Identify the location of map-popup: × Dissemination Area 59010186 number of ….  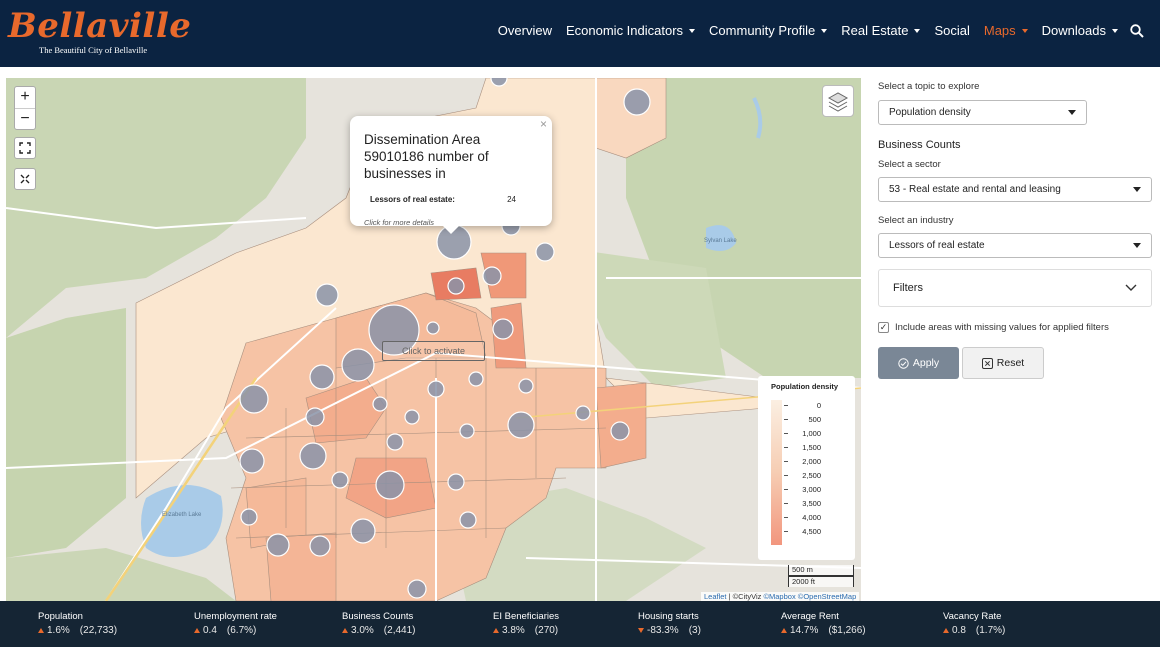
(451, 175).